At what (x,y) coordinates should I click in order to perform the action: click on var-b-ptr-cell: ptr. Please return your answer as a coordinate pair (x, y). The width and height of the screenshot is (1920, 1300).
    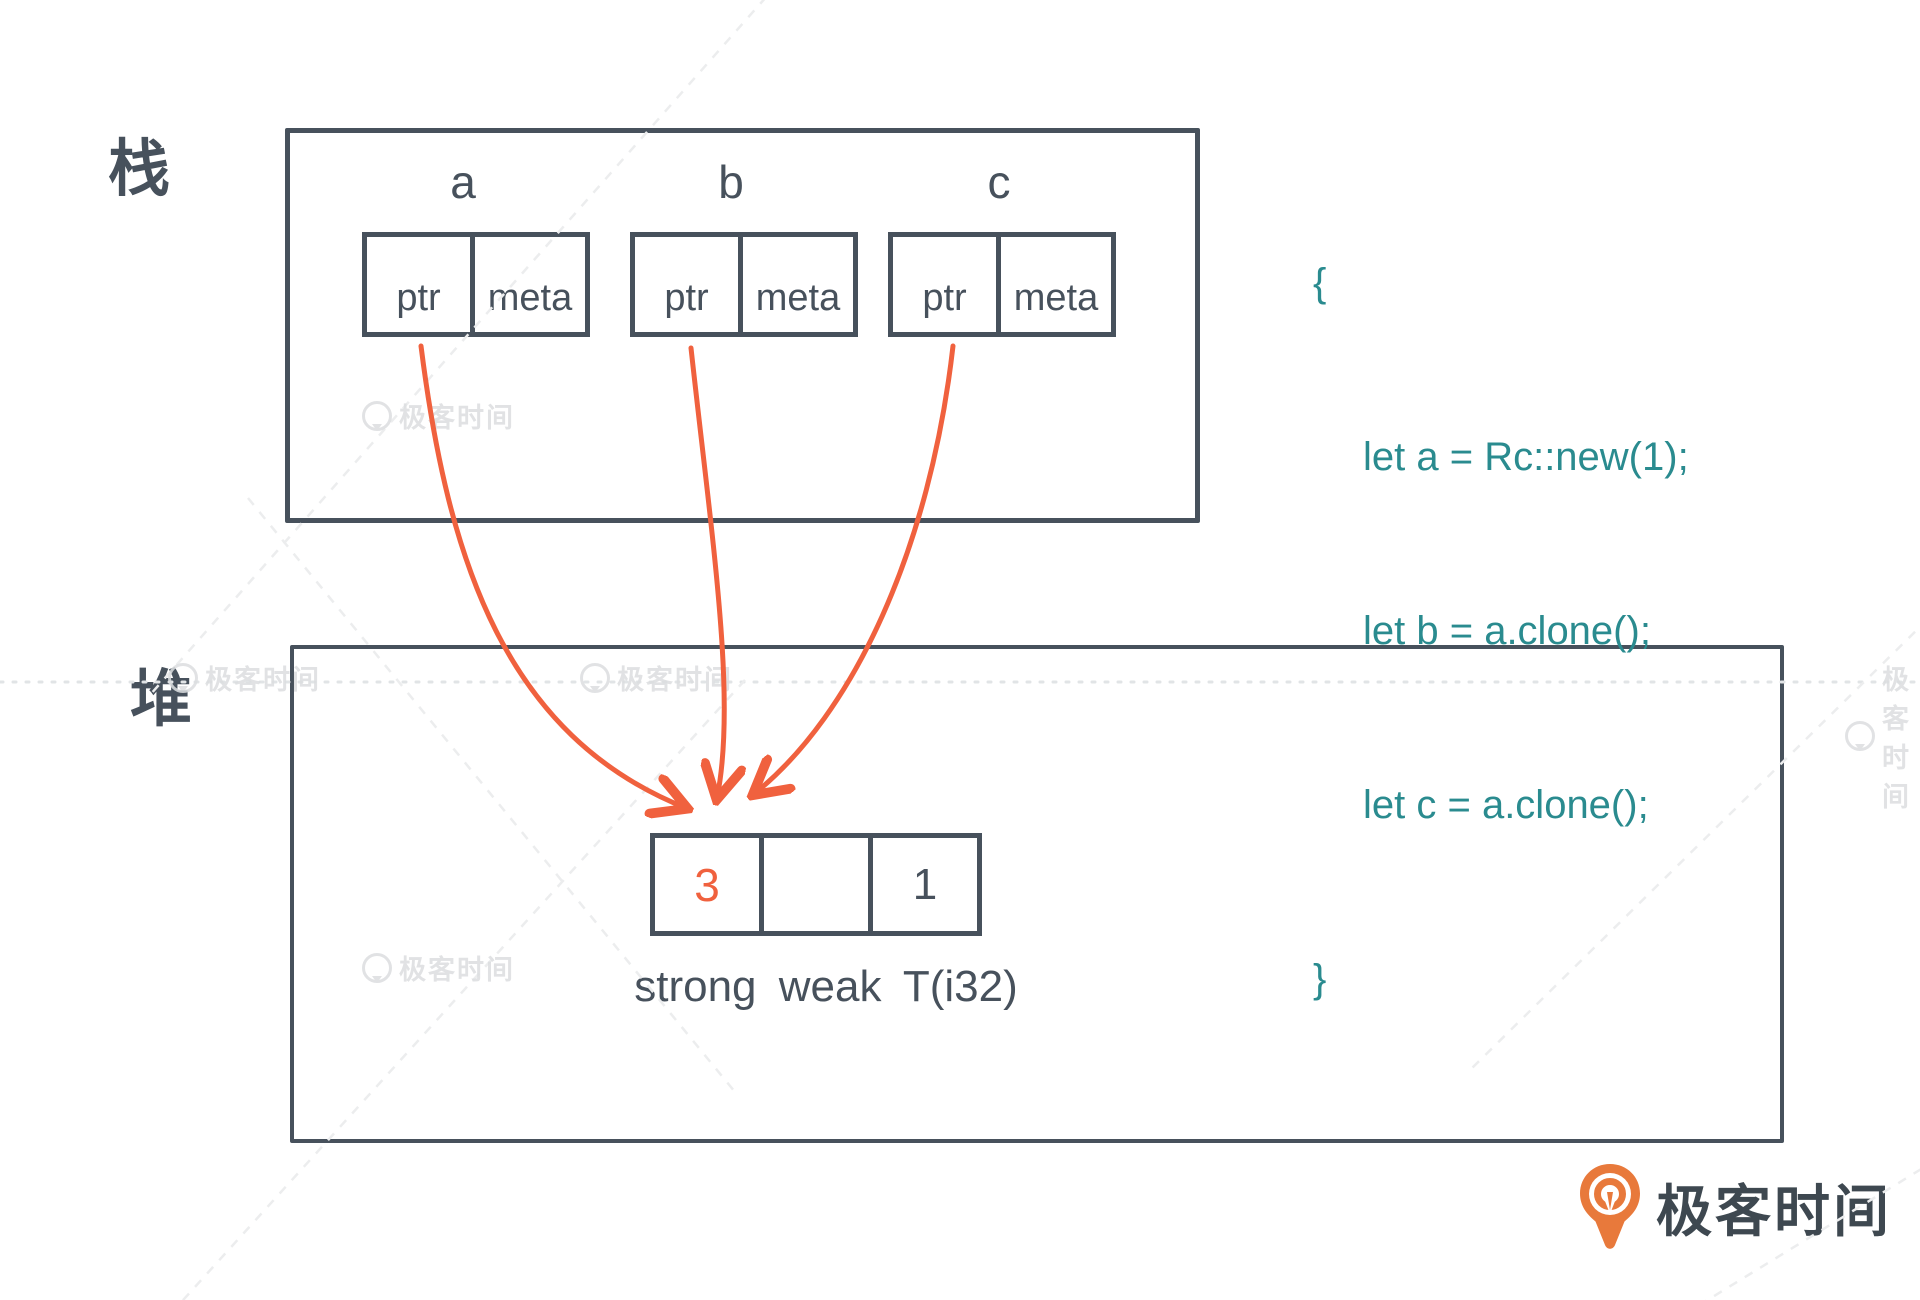
    Looking at the image, I should click on (686, 284).